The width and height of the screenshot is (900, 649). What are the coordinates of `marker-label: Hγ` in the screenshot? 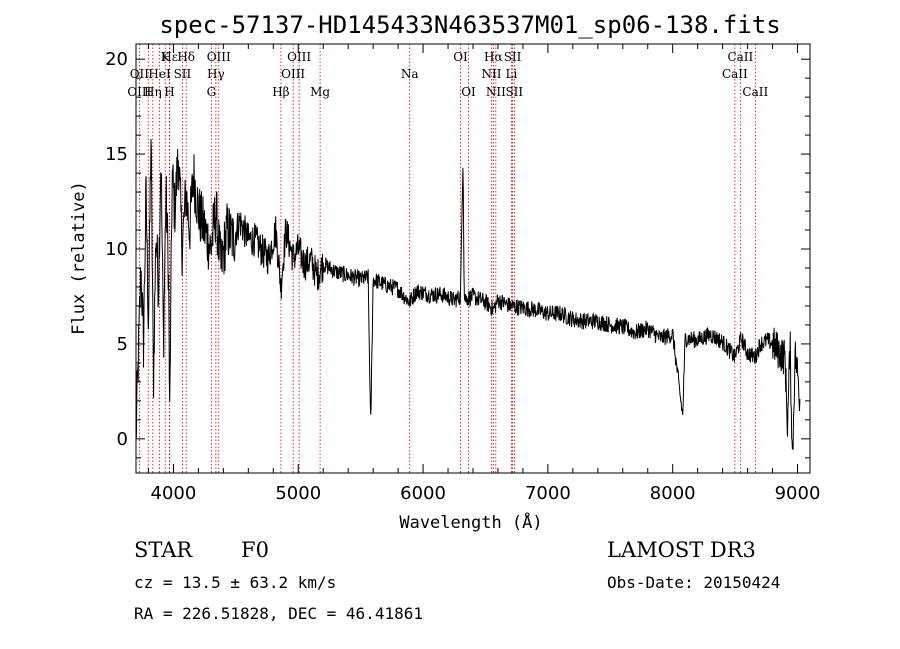 It's located at (216, 74).